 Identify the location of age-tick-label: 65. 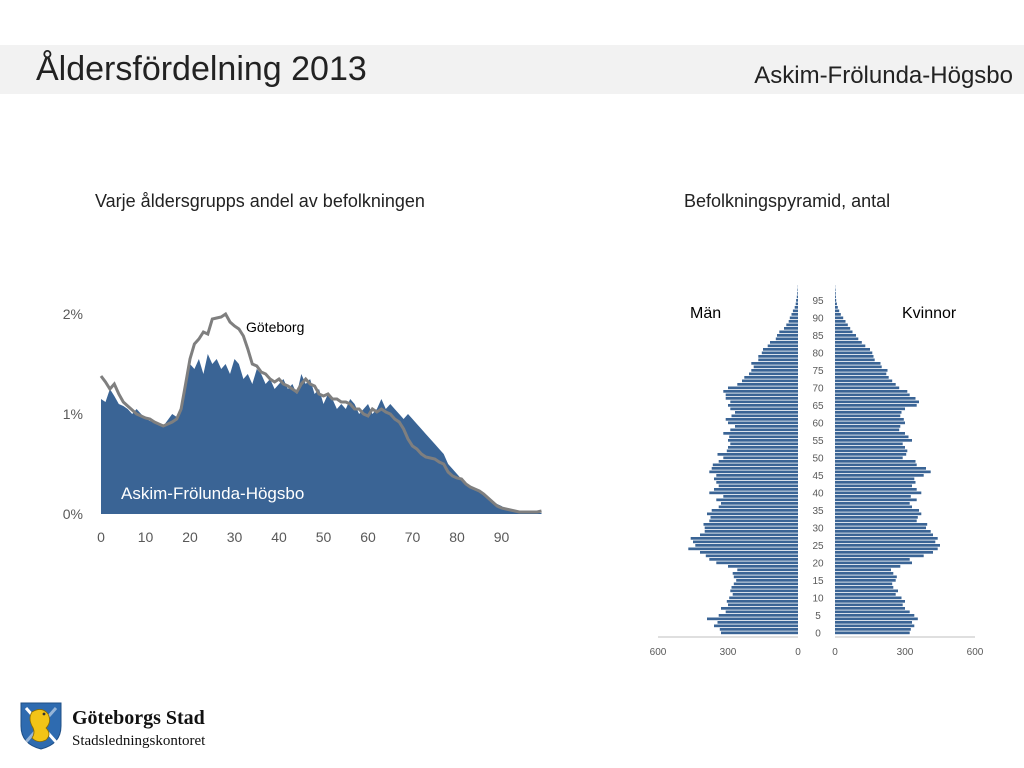
(818, 406).